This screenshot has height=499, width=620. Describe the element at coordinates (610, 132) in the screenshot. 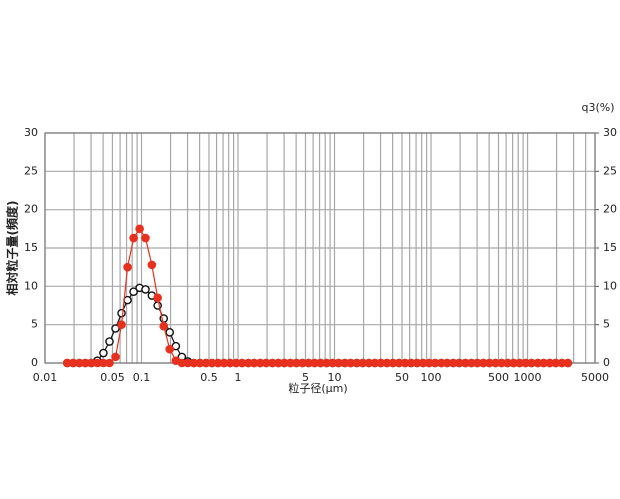

I see `y2-tick-label: 30` at that location.